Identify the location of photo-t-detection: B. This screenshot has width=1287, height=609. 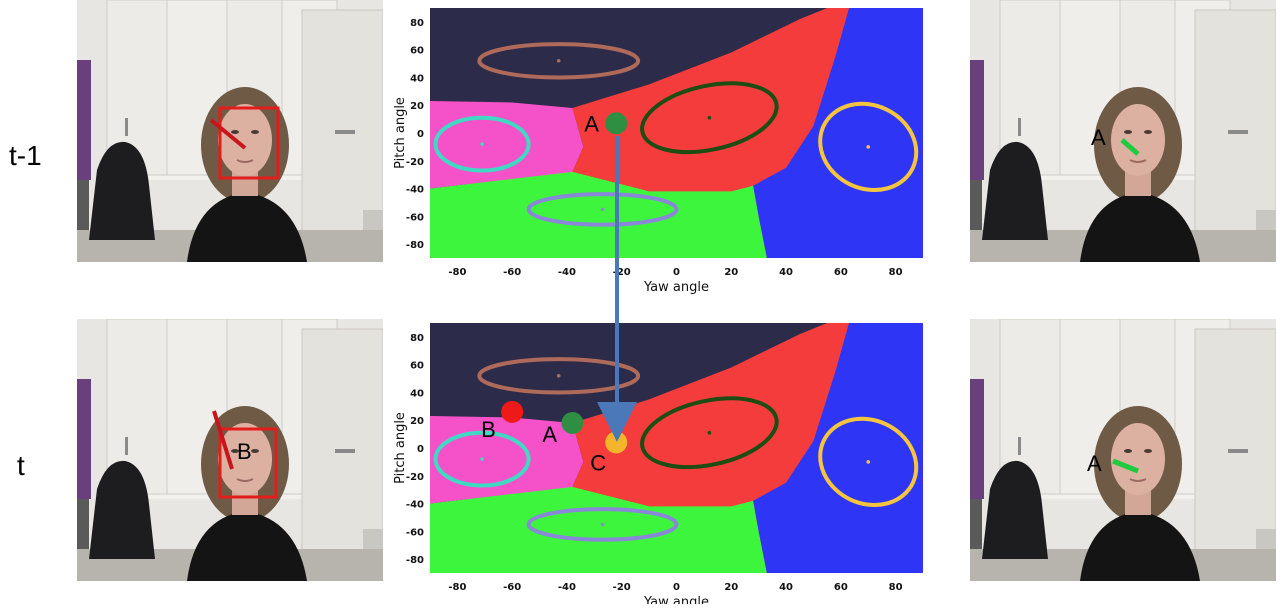
(230, 450).